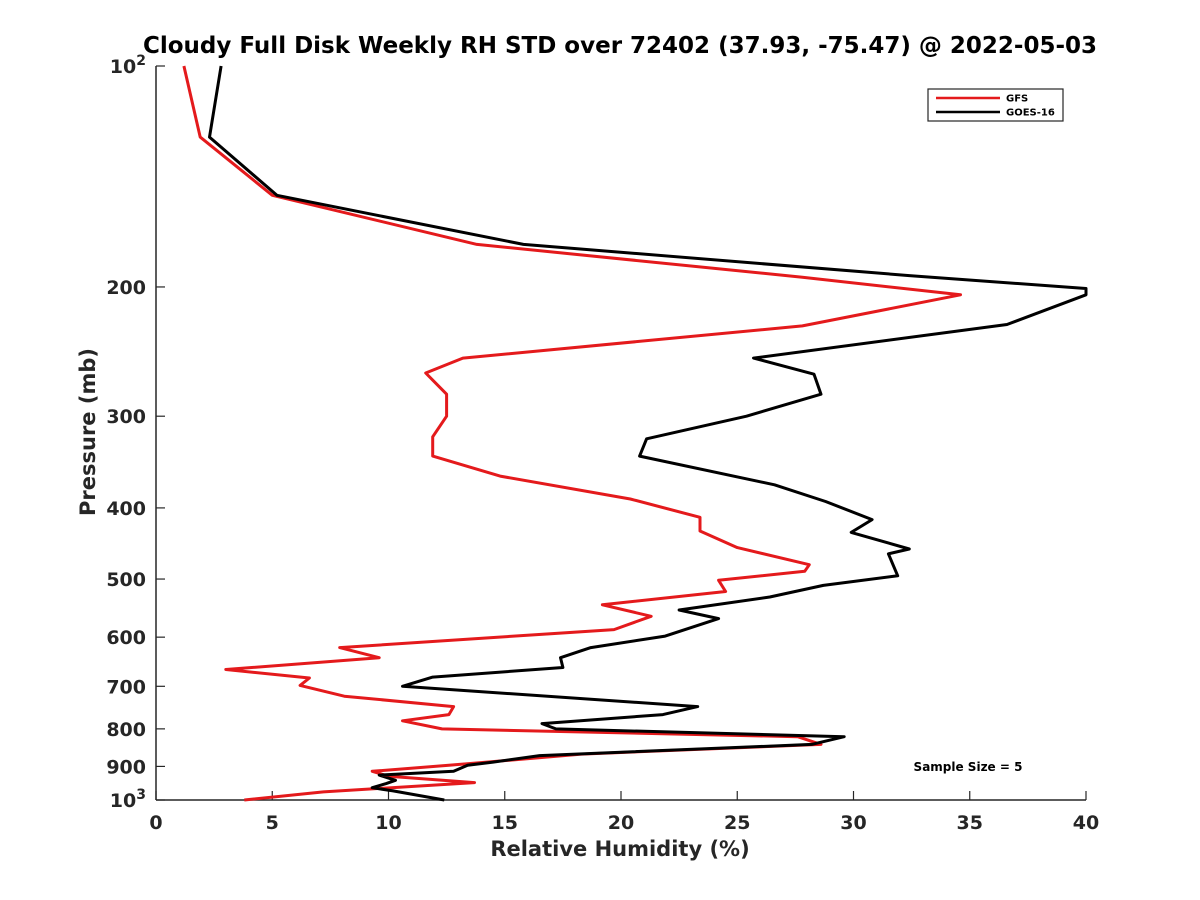  I want to click on y-tick-label: 500, so click(126, 580).